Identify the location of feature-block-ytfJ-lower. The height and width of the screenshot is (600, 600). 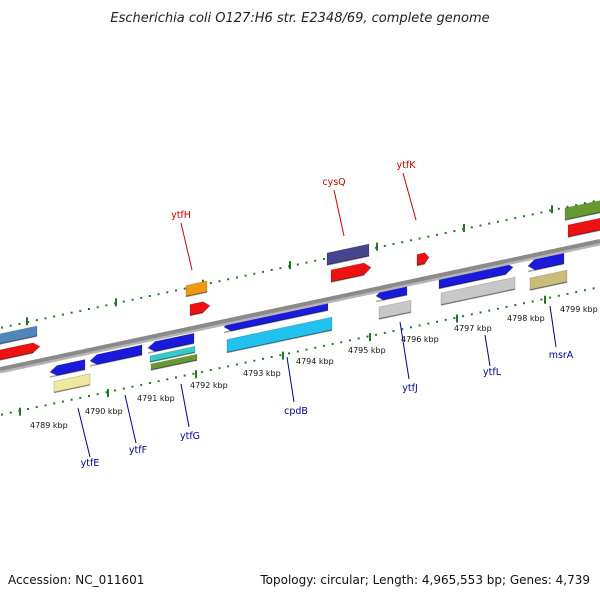
(395, 309).